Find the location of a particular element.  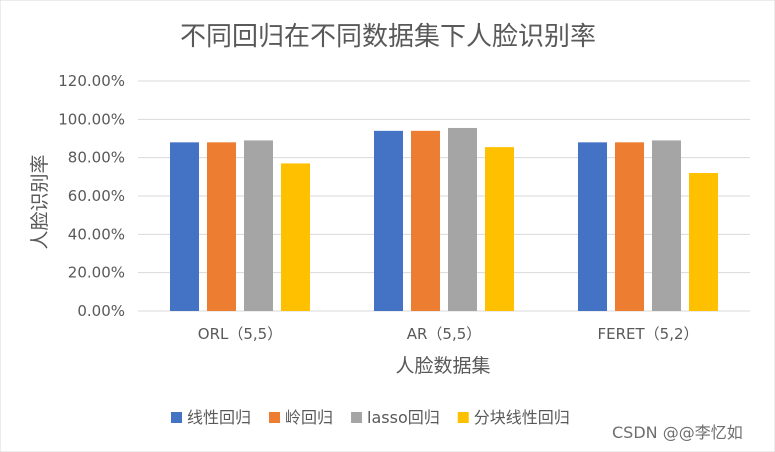

y-tick-label: 0.00% is located at coordinates (101, 311).